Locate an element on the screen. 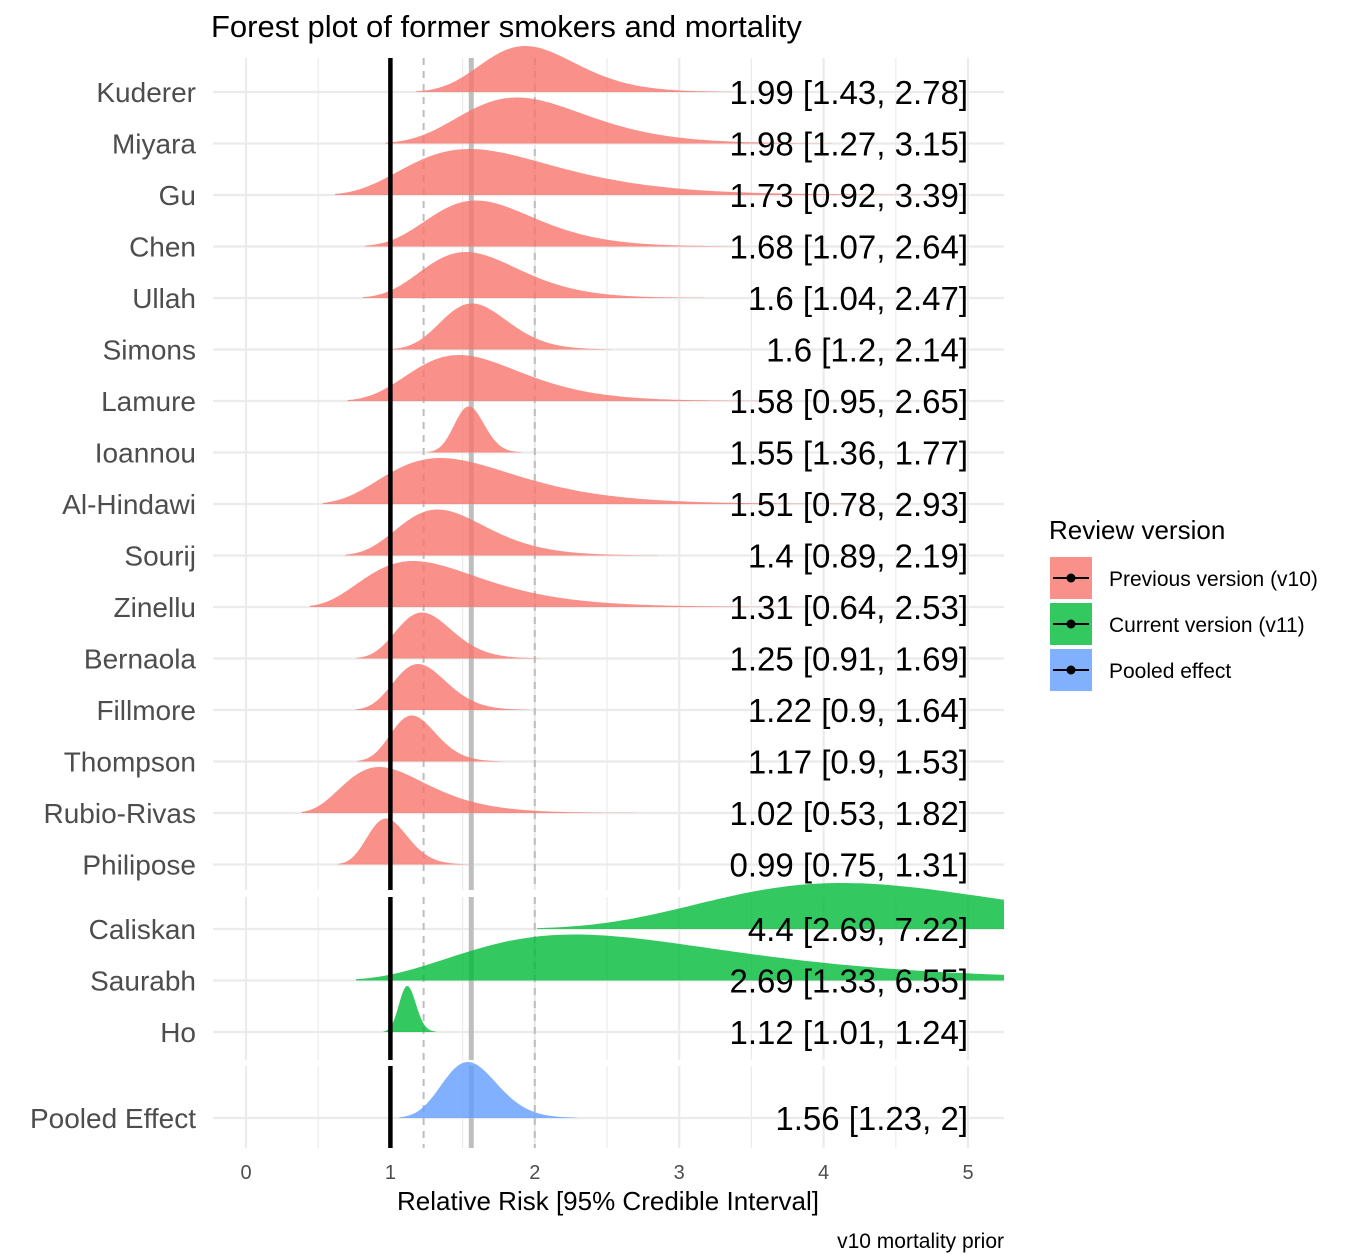 The height and width of the screenshot is (1254, 1351). estimate-label-miyara: 1.98 [1.27, 3.15] is located at coordinates (848, 144).